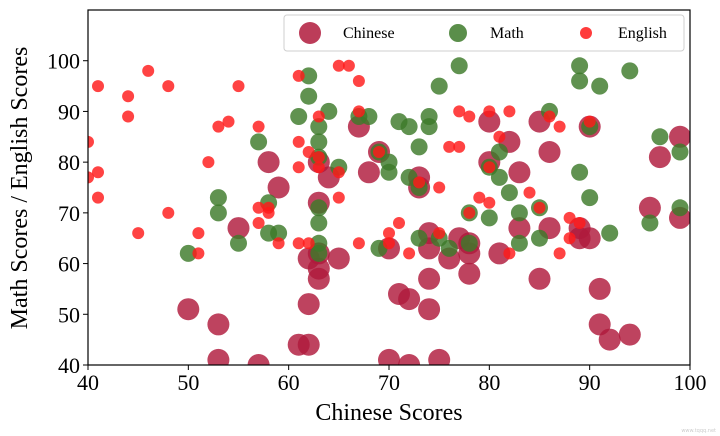  I want to click on legend-marker-english, so click(586, 33).